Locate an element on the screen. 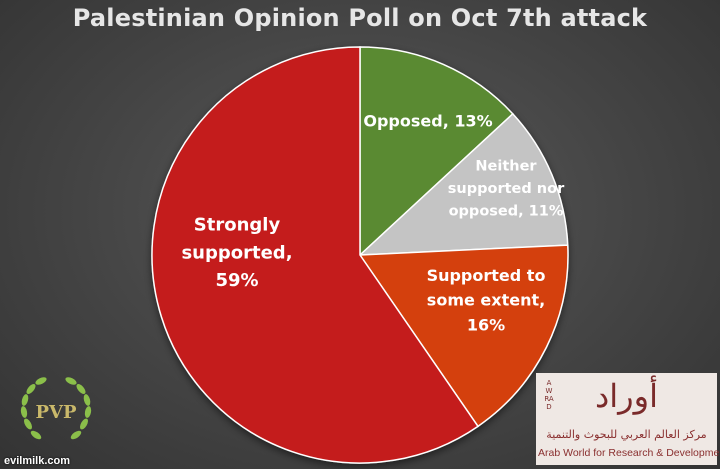  pvp-logo-text: PVP is located at coordinates (56, 412).